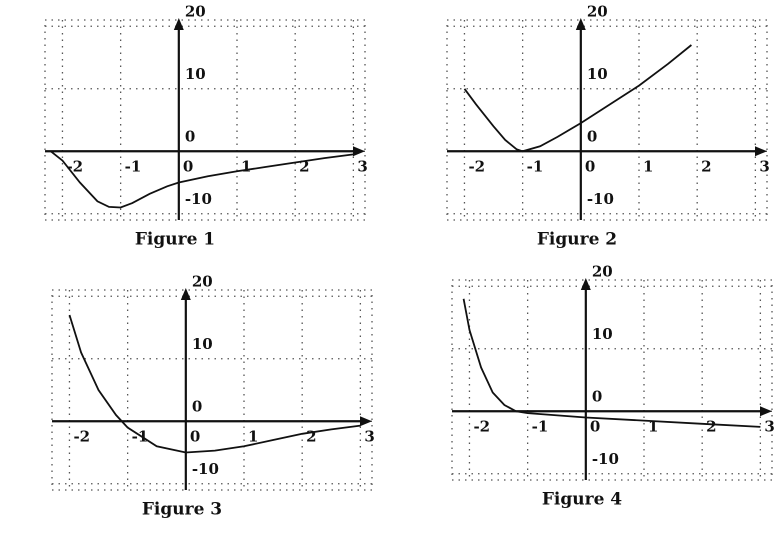 This screenshot has height=537, width=780. I want to click on figure-caption: Figure 2, so click(577, 240).